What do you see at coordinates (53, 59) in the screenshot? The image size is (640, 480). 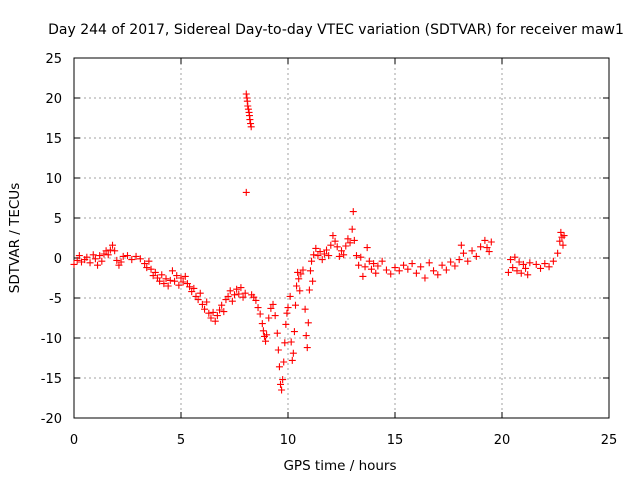 I see `y-tick-label: 25` at bounding box center [53, 59].